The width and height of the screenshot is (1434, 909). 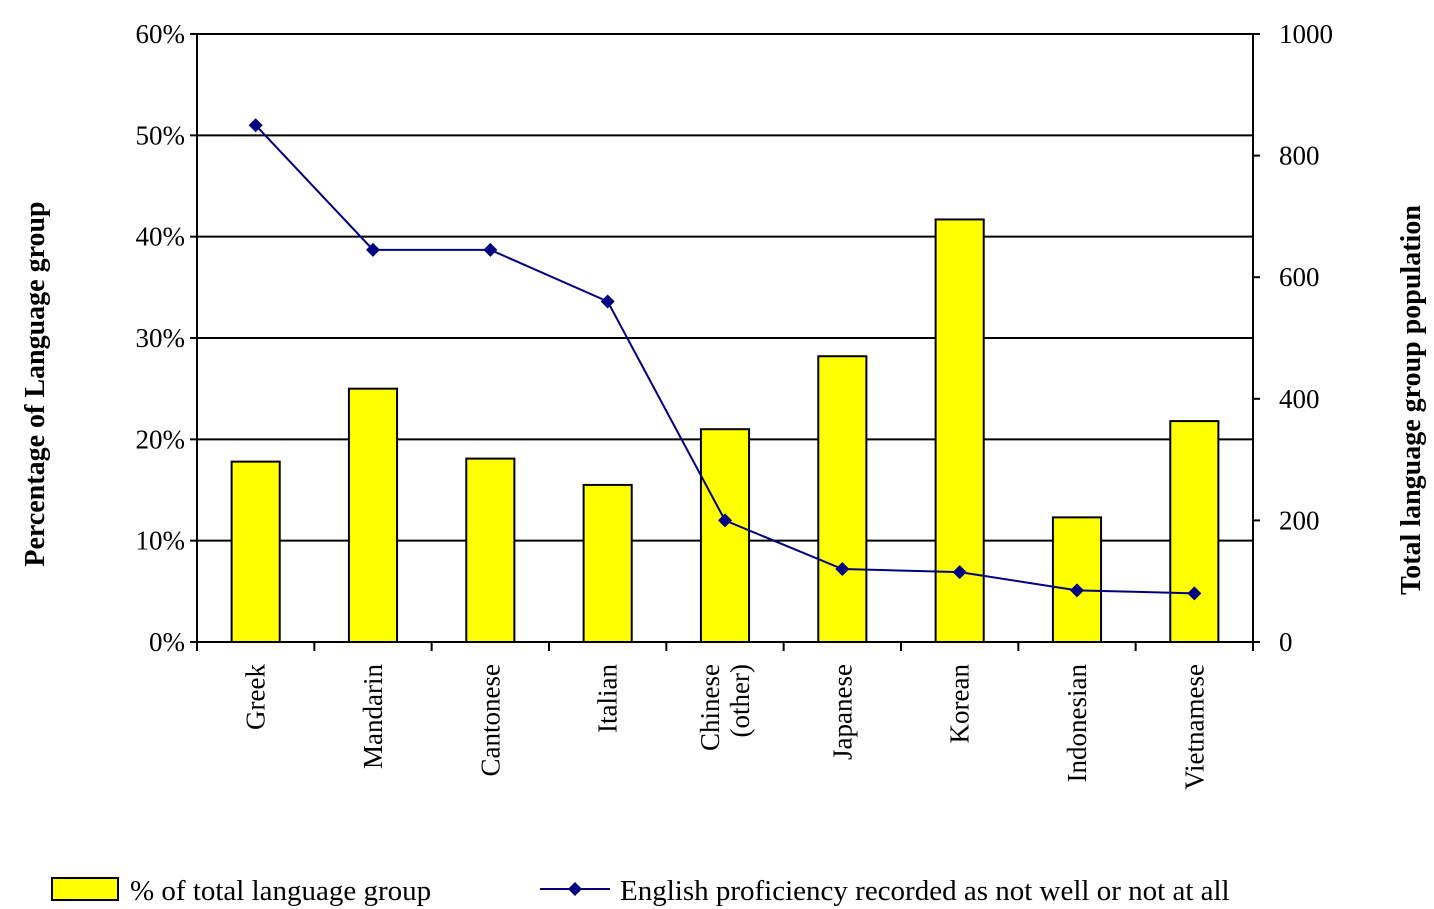 I want to click on y-tick-label: 10%, so click(x=161, y=541).